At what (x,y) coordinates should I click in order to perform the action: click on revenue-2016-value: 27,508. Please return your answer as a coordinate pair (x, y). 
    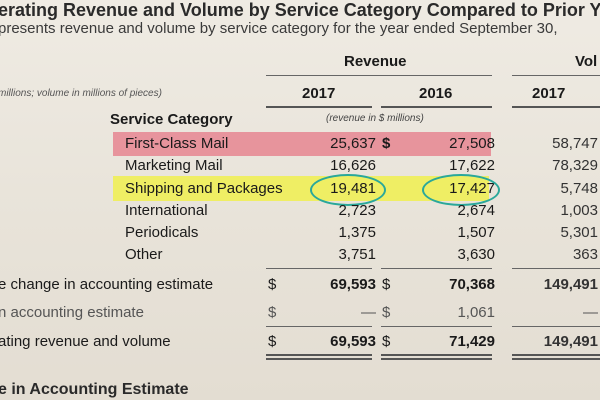
    Looking at the image, I should click on (472, 143).